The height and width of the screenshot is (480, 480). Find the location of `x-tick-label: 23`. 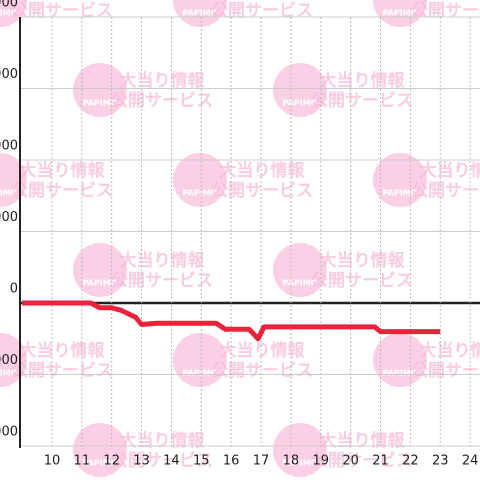

x-tick-label: 23 is located at coordinates (440, 461).